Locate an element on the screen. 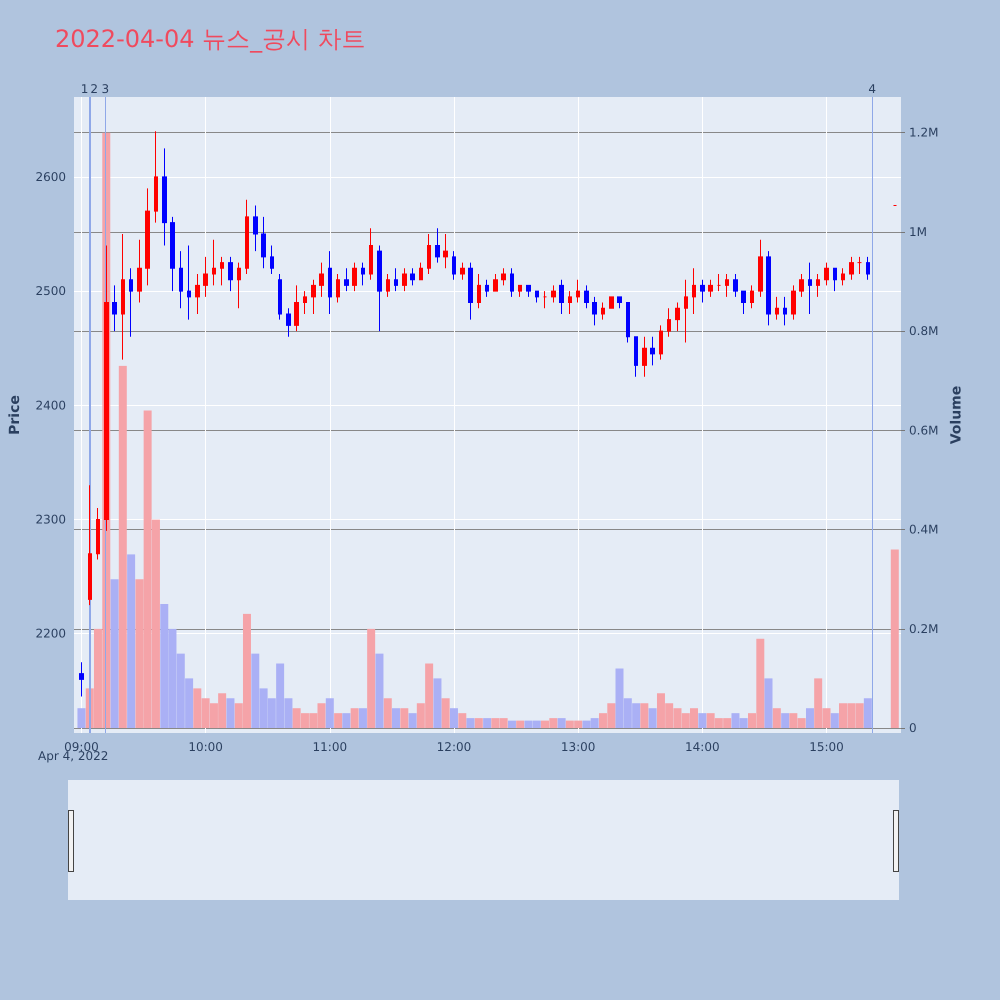  y2-tick-label: 0 is located at coordinates (913, 728).